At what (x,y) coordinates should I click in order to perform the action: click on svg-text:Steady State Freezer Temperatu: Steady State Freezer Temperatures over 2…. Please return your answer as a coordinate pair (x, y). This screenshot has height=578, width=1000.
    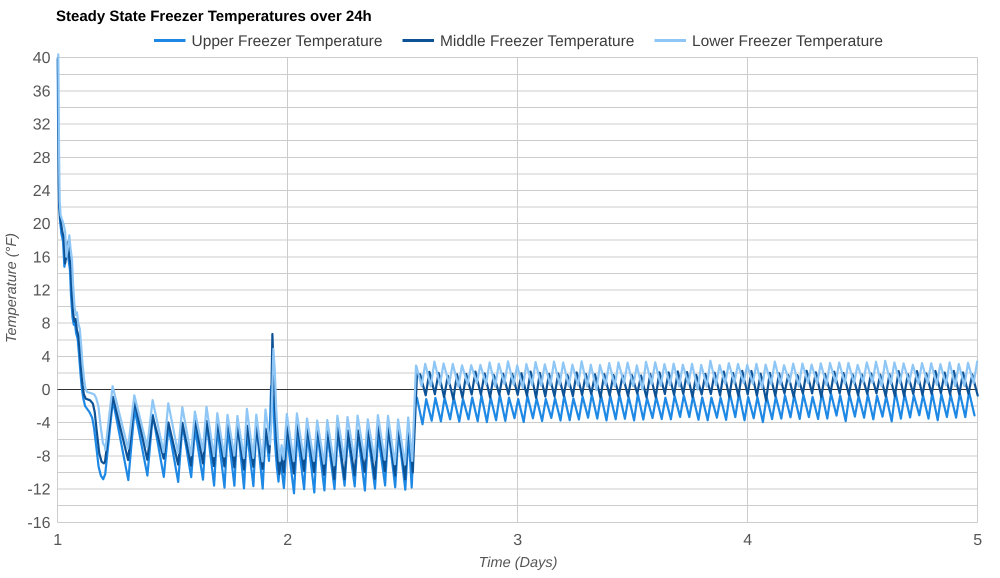
    Looking at the image, I should click on (214, 16).